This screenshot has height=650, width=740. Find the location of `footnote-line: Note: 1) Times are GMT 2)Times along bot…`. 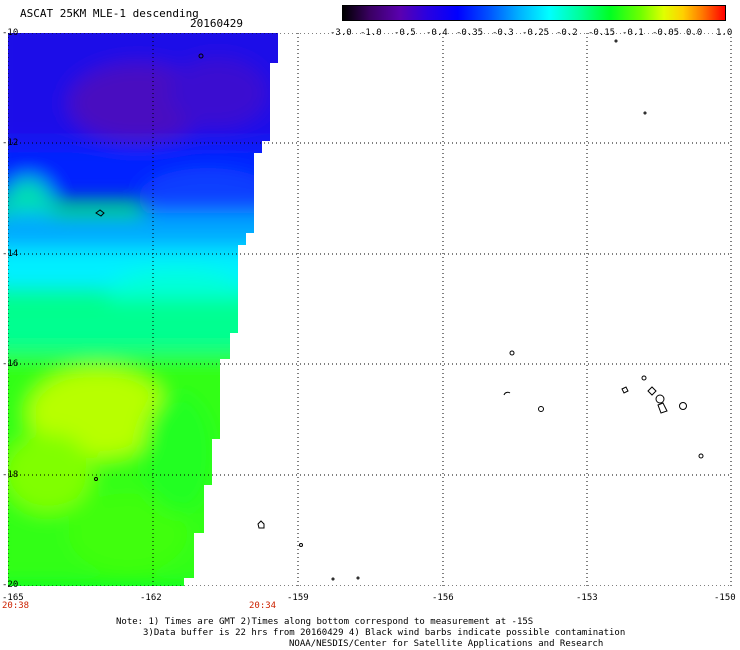

footnote-line: Note: 1) Times are GMT 2)Times along bot… is located at coordinates (325, 622).